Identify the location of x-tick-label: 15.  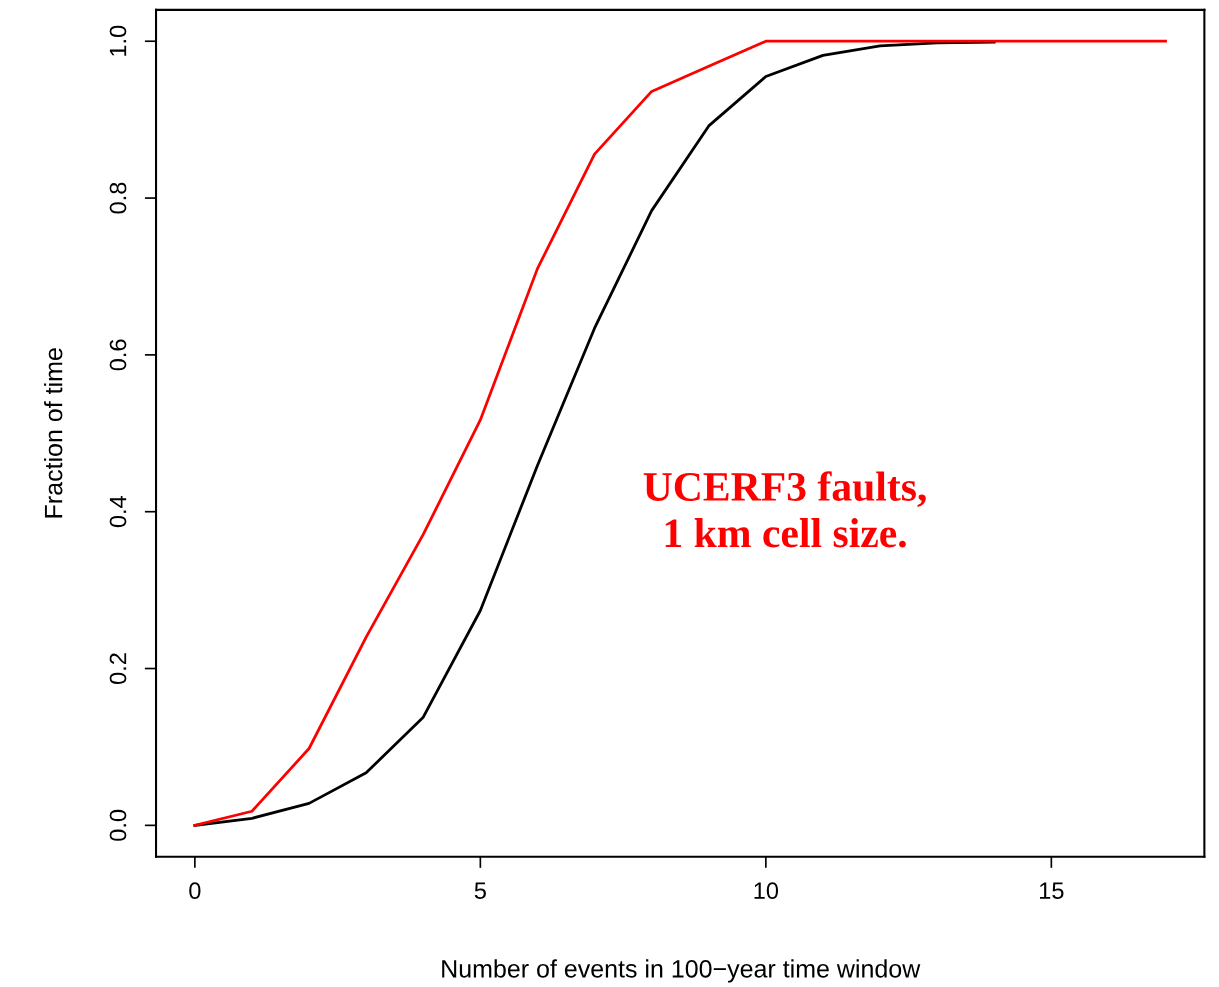
(1052, 891).